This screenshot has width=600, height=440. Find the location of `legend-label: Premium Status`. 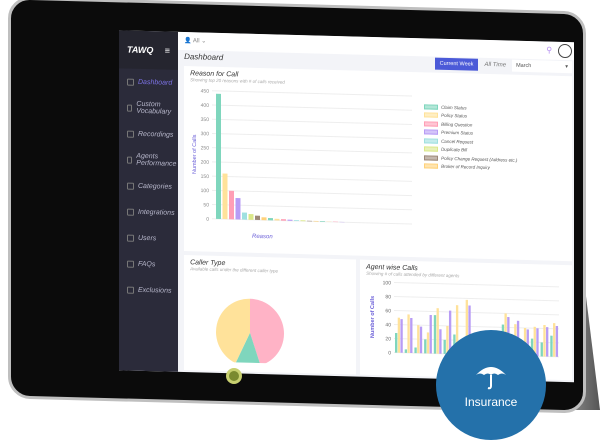

legend-label: Premium Status is located at coordinates (457, 133).